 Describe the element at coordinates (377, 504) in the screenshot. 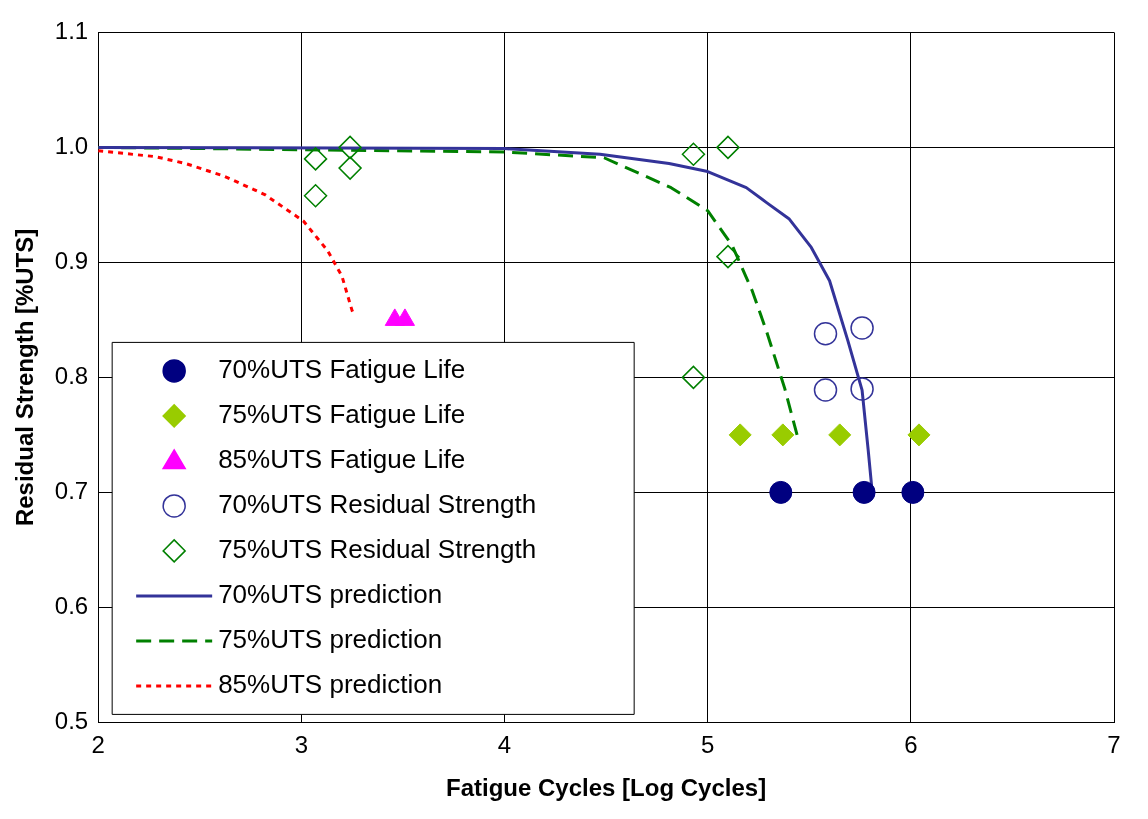

I see `legend-label: 70%UTS Residual Strength` at that location.